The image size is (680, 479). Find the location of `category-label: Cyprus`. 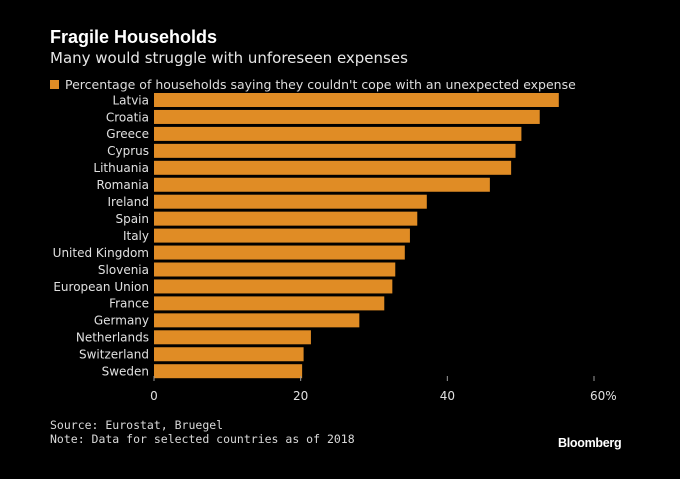

category-label: Cyprus is located at coordinates (128, 151).